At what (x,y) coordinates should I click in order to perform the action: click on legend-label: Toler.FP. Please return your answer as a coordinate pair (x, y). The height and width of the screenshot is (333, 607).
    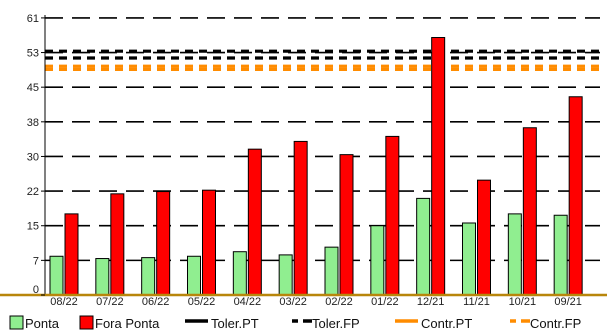
    Looking at the image, I should click on (336, 323).